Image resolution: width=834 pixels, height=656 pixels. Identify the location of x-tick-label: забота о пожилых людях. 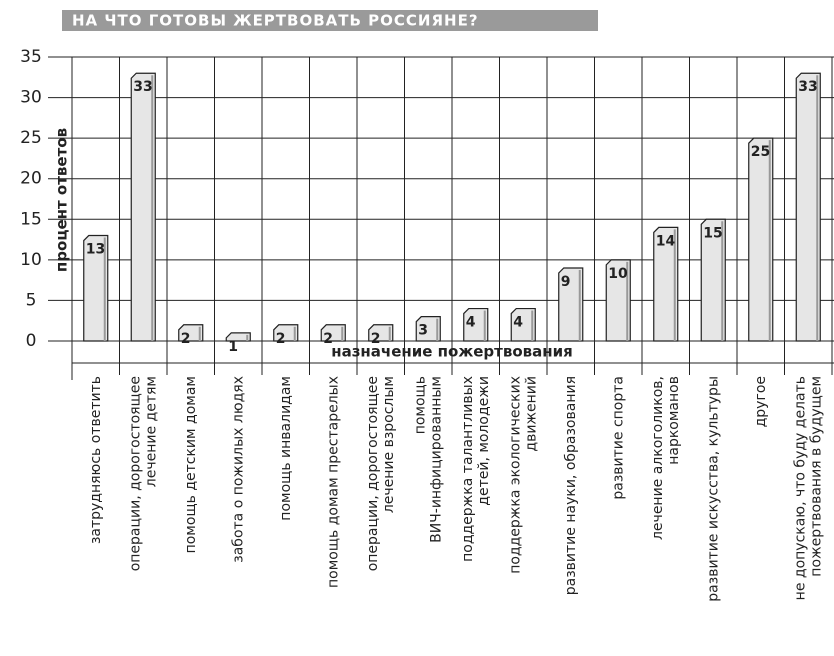
(238, 469).